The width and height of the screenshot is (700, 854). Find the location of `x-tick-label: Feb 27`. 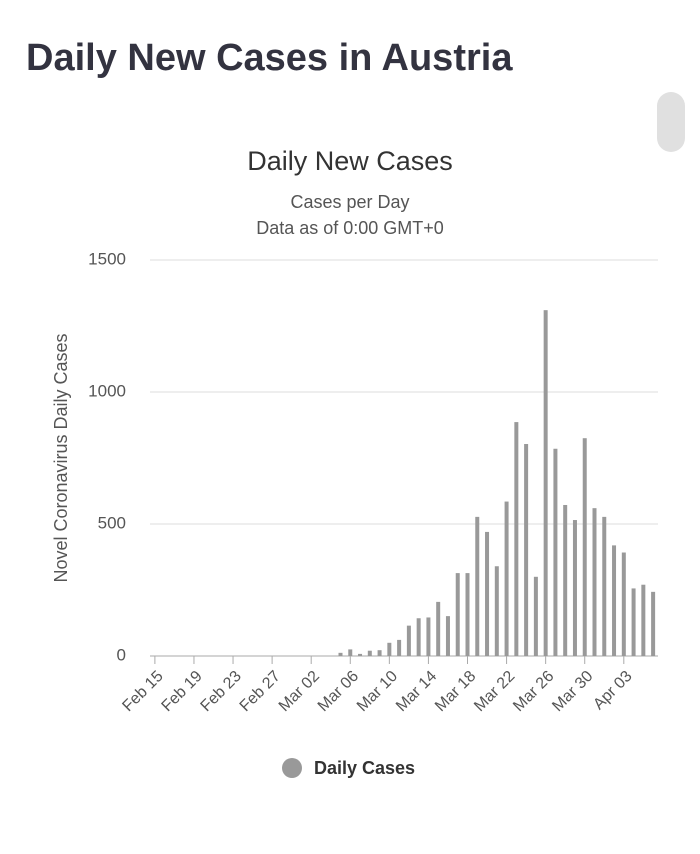

x-tick-label: Feb 27 is located at coordinates (260, 691).